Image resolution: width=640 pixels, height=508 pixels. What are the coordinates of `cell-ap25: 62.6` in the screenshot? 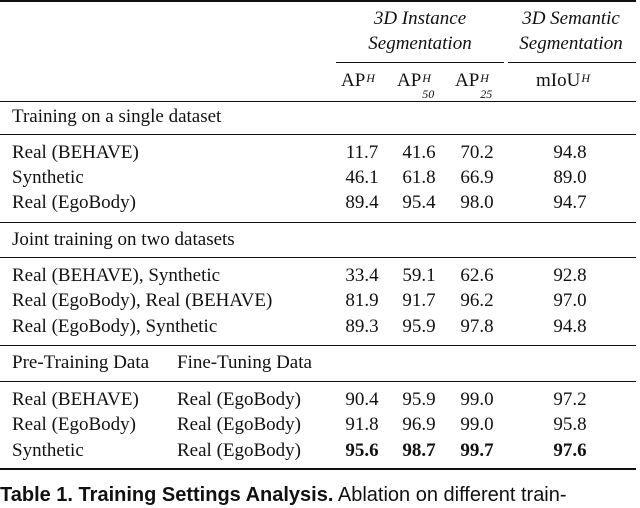 It's located at (477, 275).